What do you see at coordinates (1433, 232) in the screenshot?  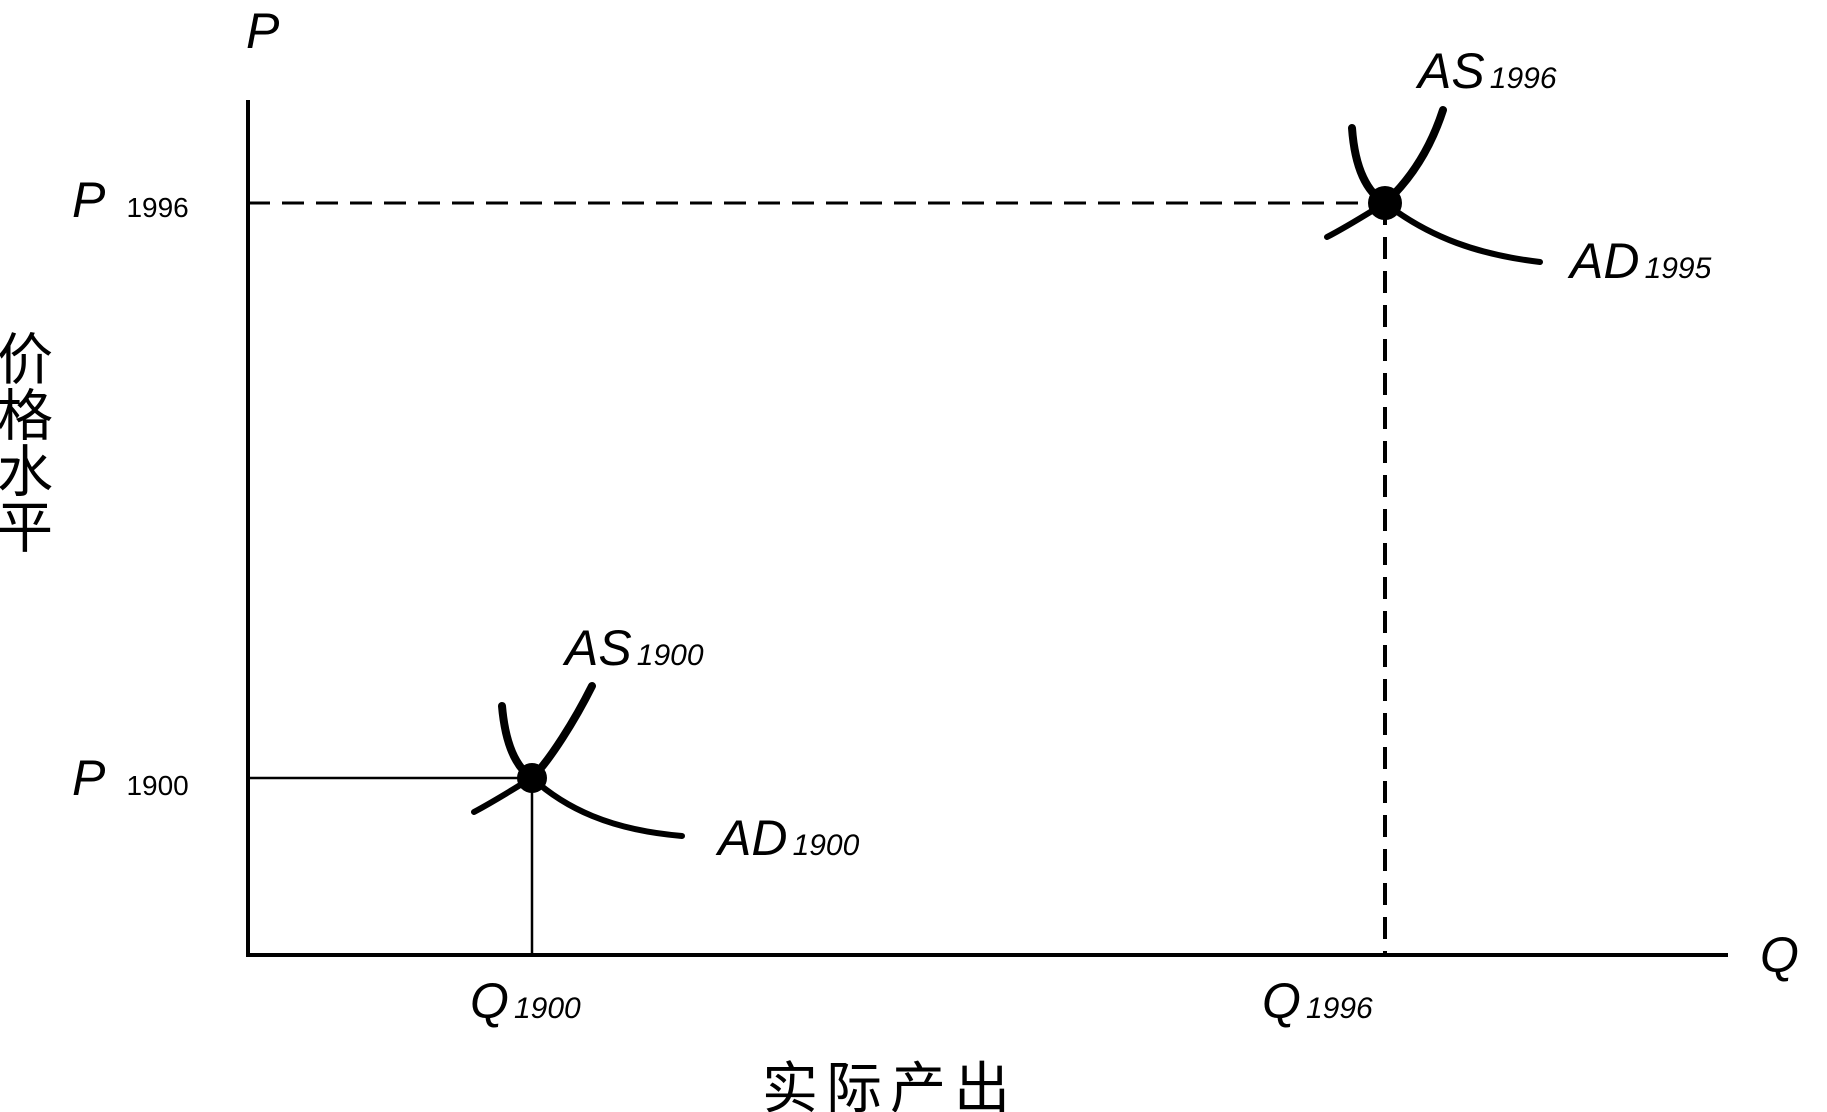 I see `ad-1996-curve` at bounding box center [1433, 232].